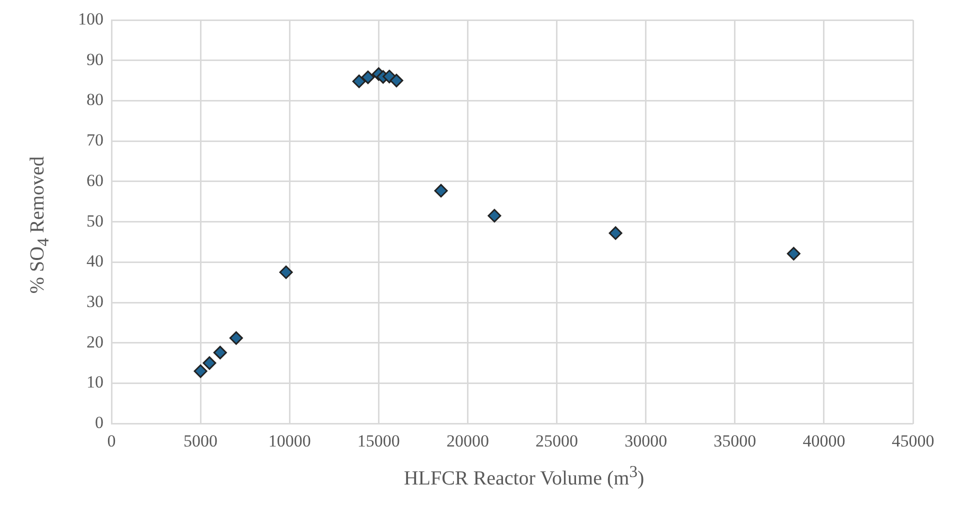 Image resolution: width=958 pixels, height=515 pixels. What do you see at coordinates (467, 440) in the screenshot?
I see `x-tick-label: 20000` at bounding box center [467, 440].